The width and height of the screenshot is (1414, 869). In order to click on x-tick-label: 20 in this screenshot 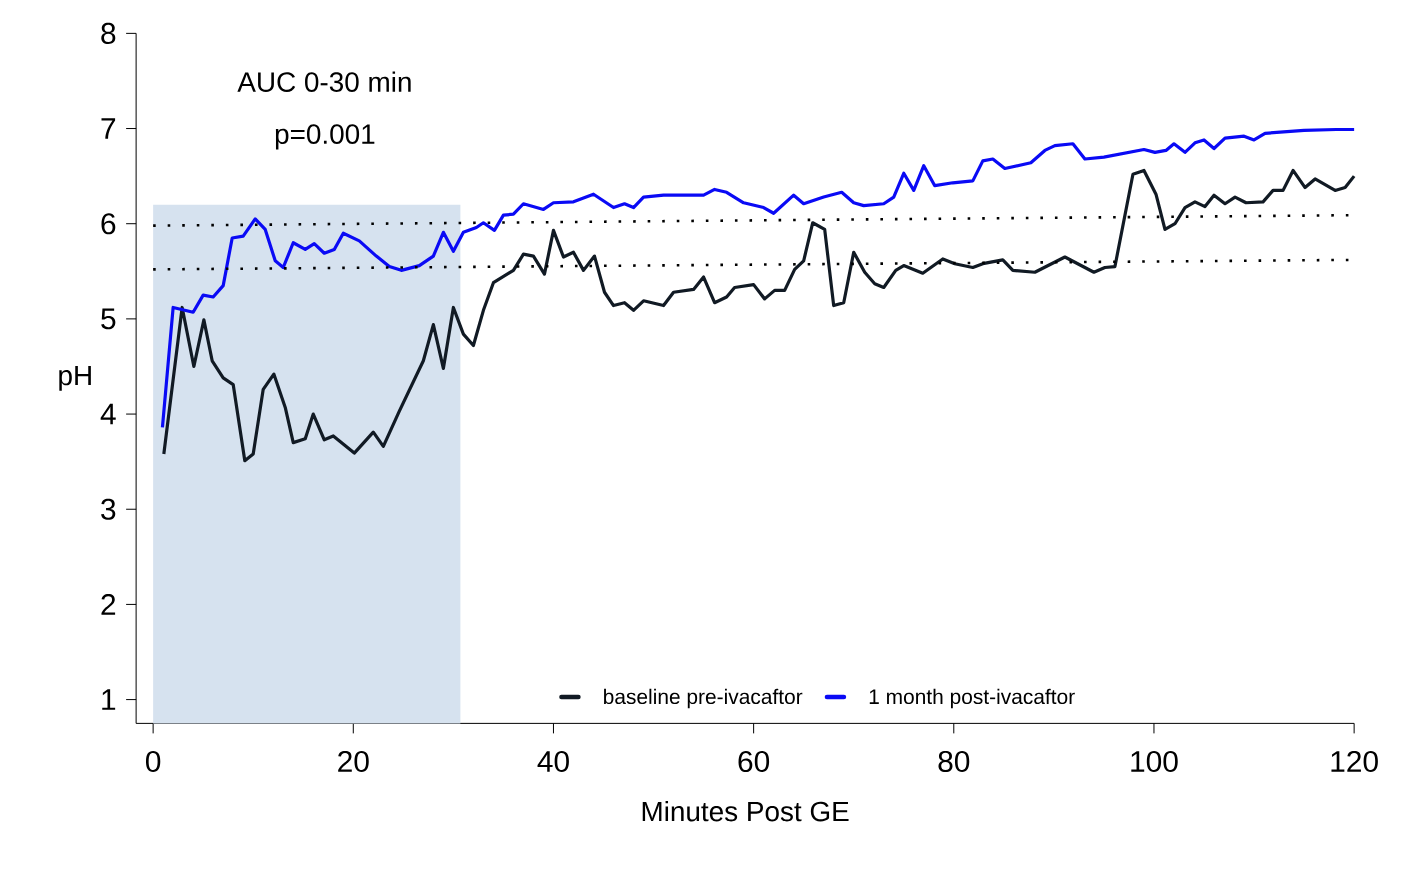, I will do `click(353, 761)`.